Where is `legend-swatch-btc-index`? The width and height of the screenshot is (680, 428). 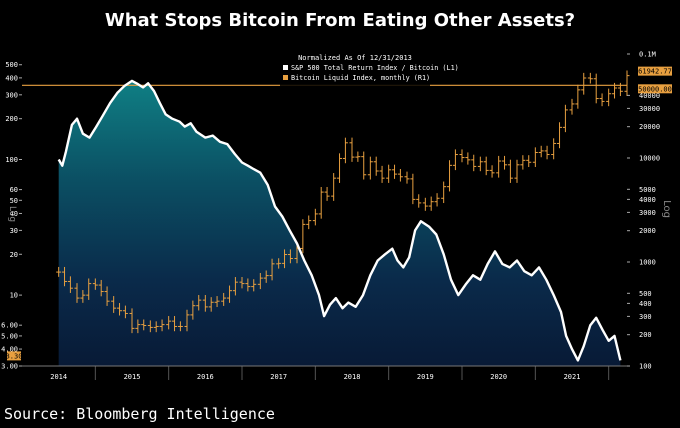 legend-swatch-btc-index is located at coordinates (285, 77).